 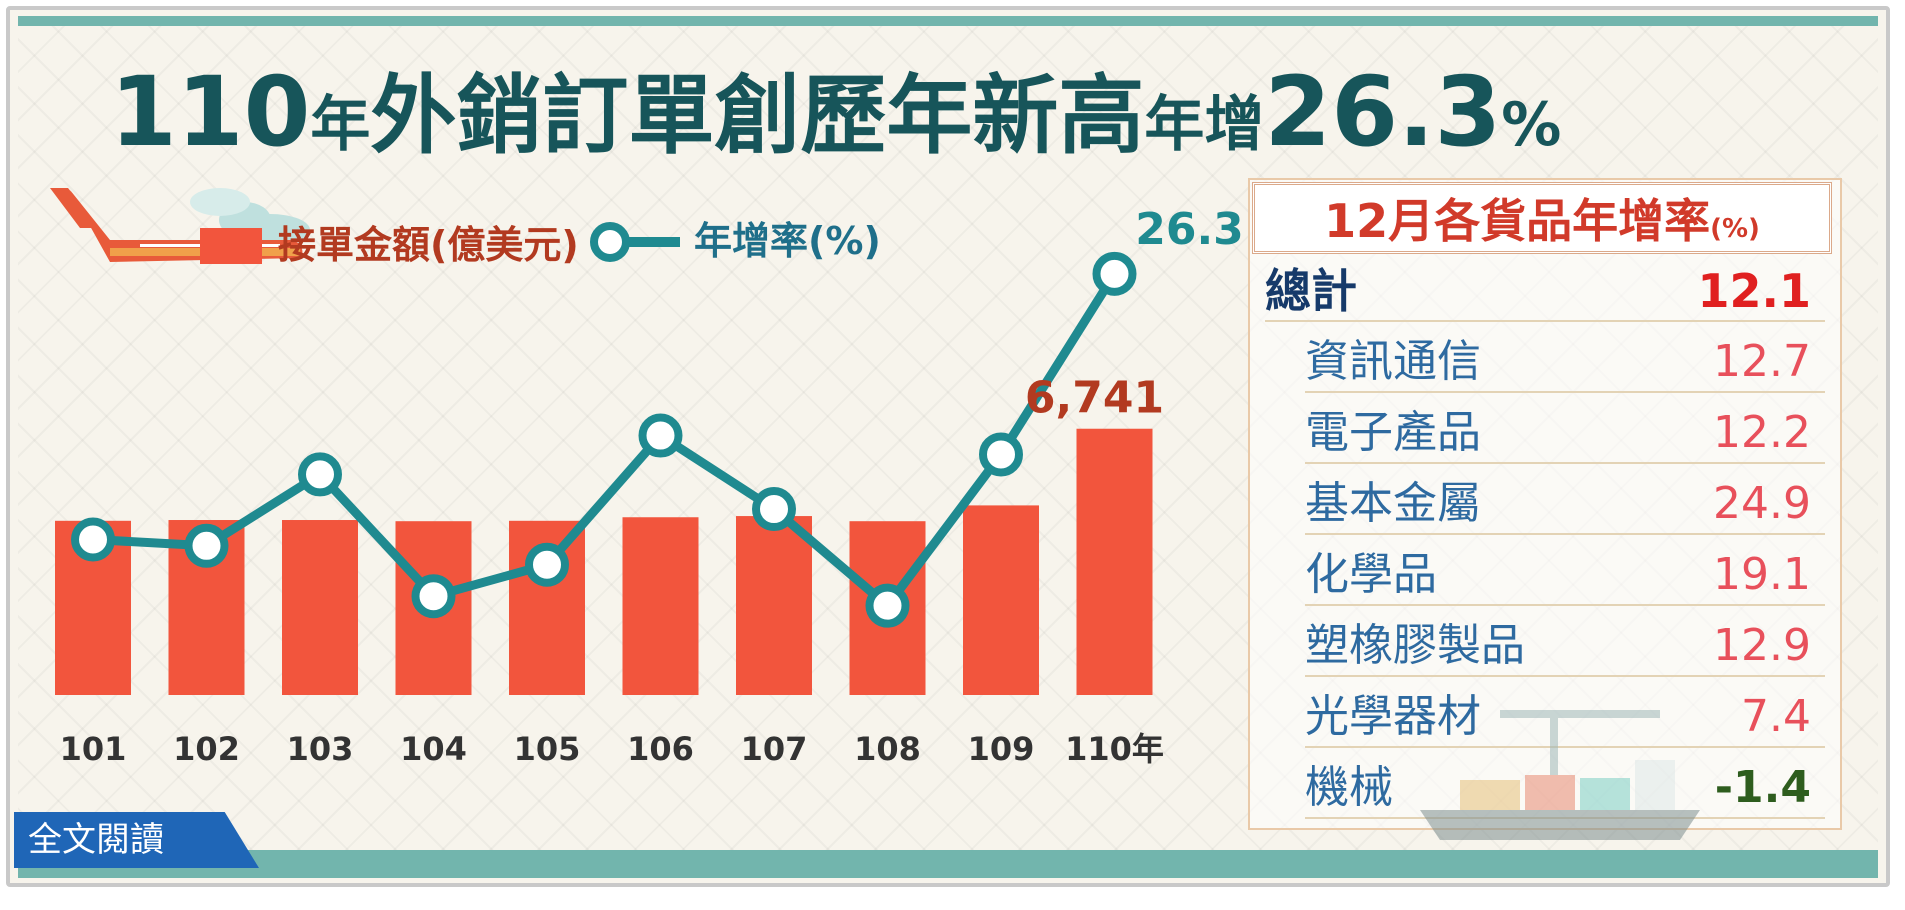 What do you see at coordinates (1114, 273) in the screenshot?
I see `line-point-110年` at bounding box center [1114, 273].